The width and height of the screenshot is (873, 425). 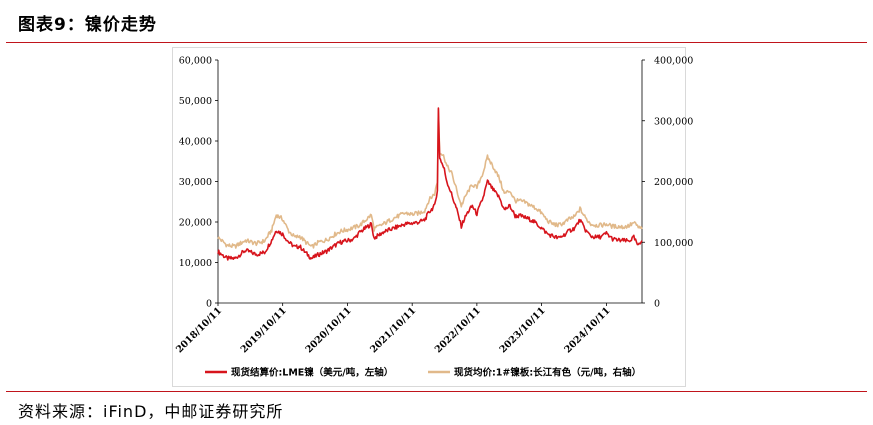 I want to click on y-left-tick-label: 60,000, so click(x=195, y=61).